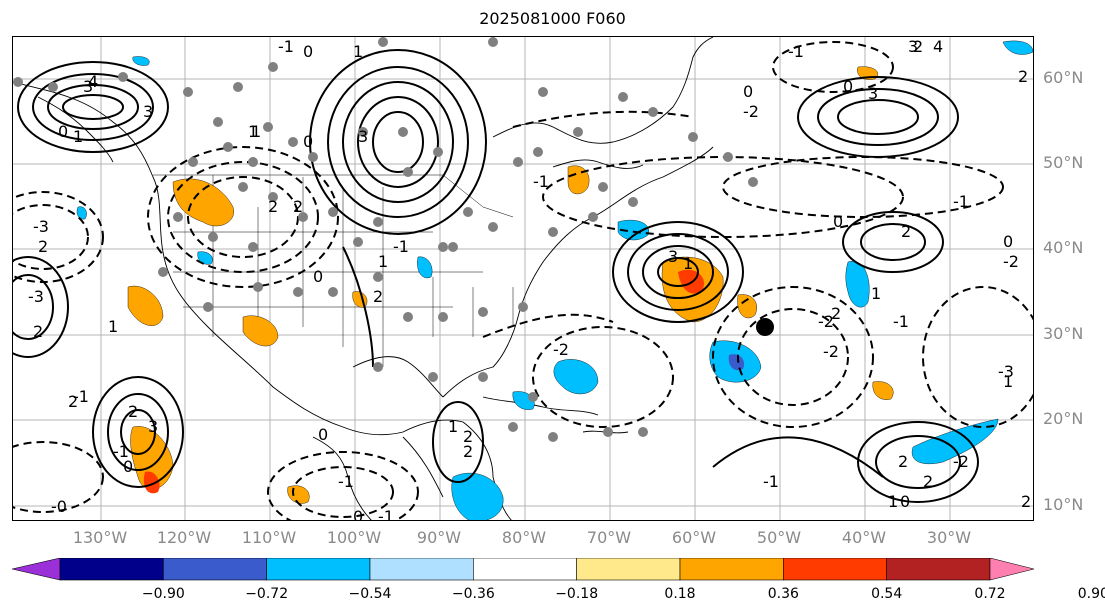 The image size is (1105, 615). Describe the element at coordinates (439, 537) in the screenshot. I see `lon-label-90w: 90°W` at that location.